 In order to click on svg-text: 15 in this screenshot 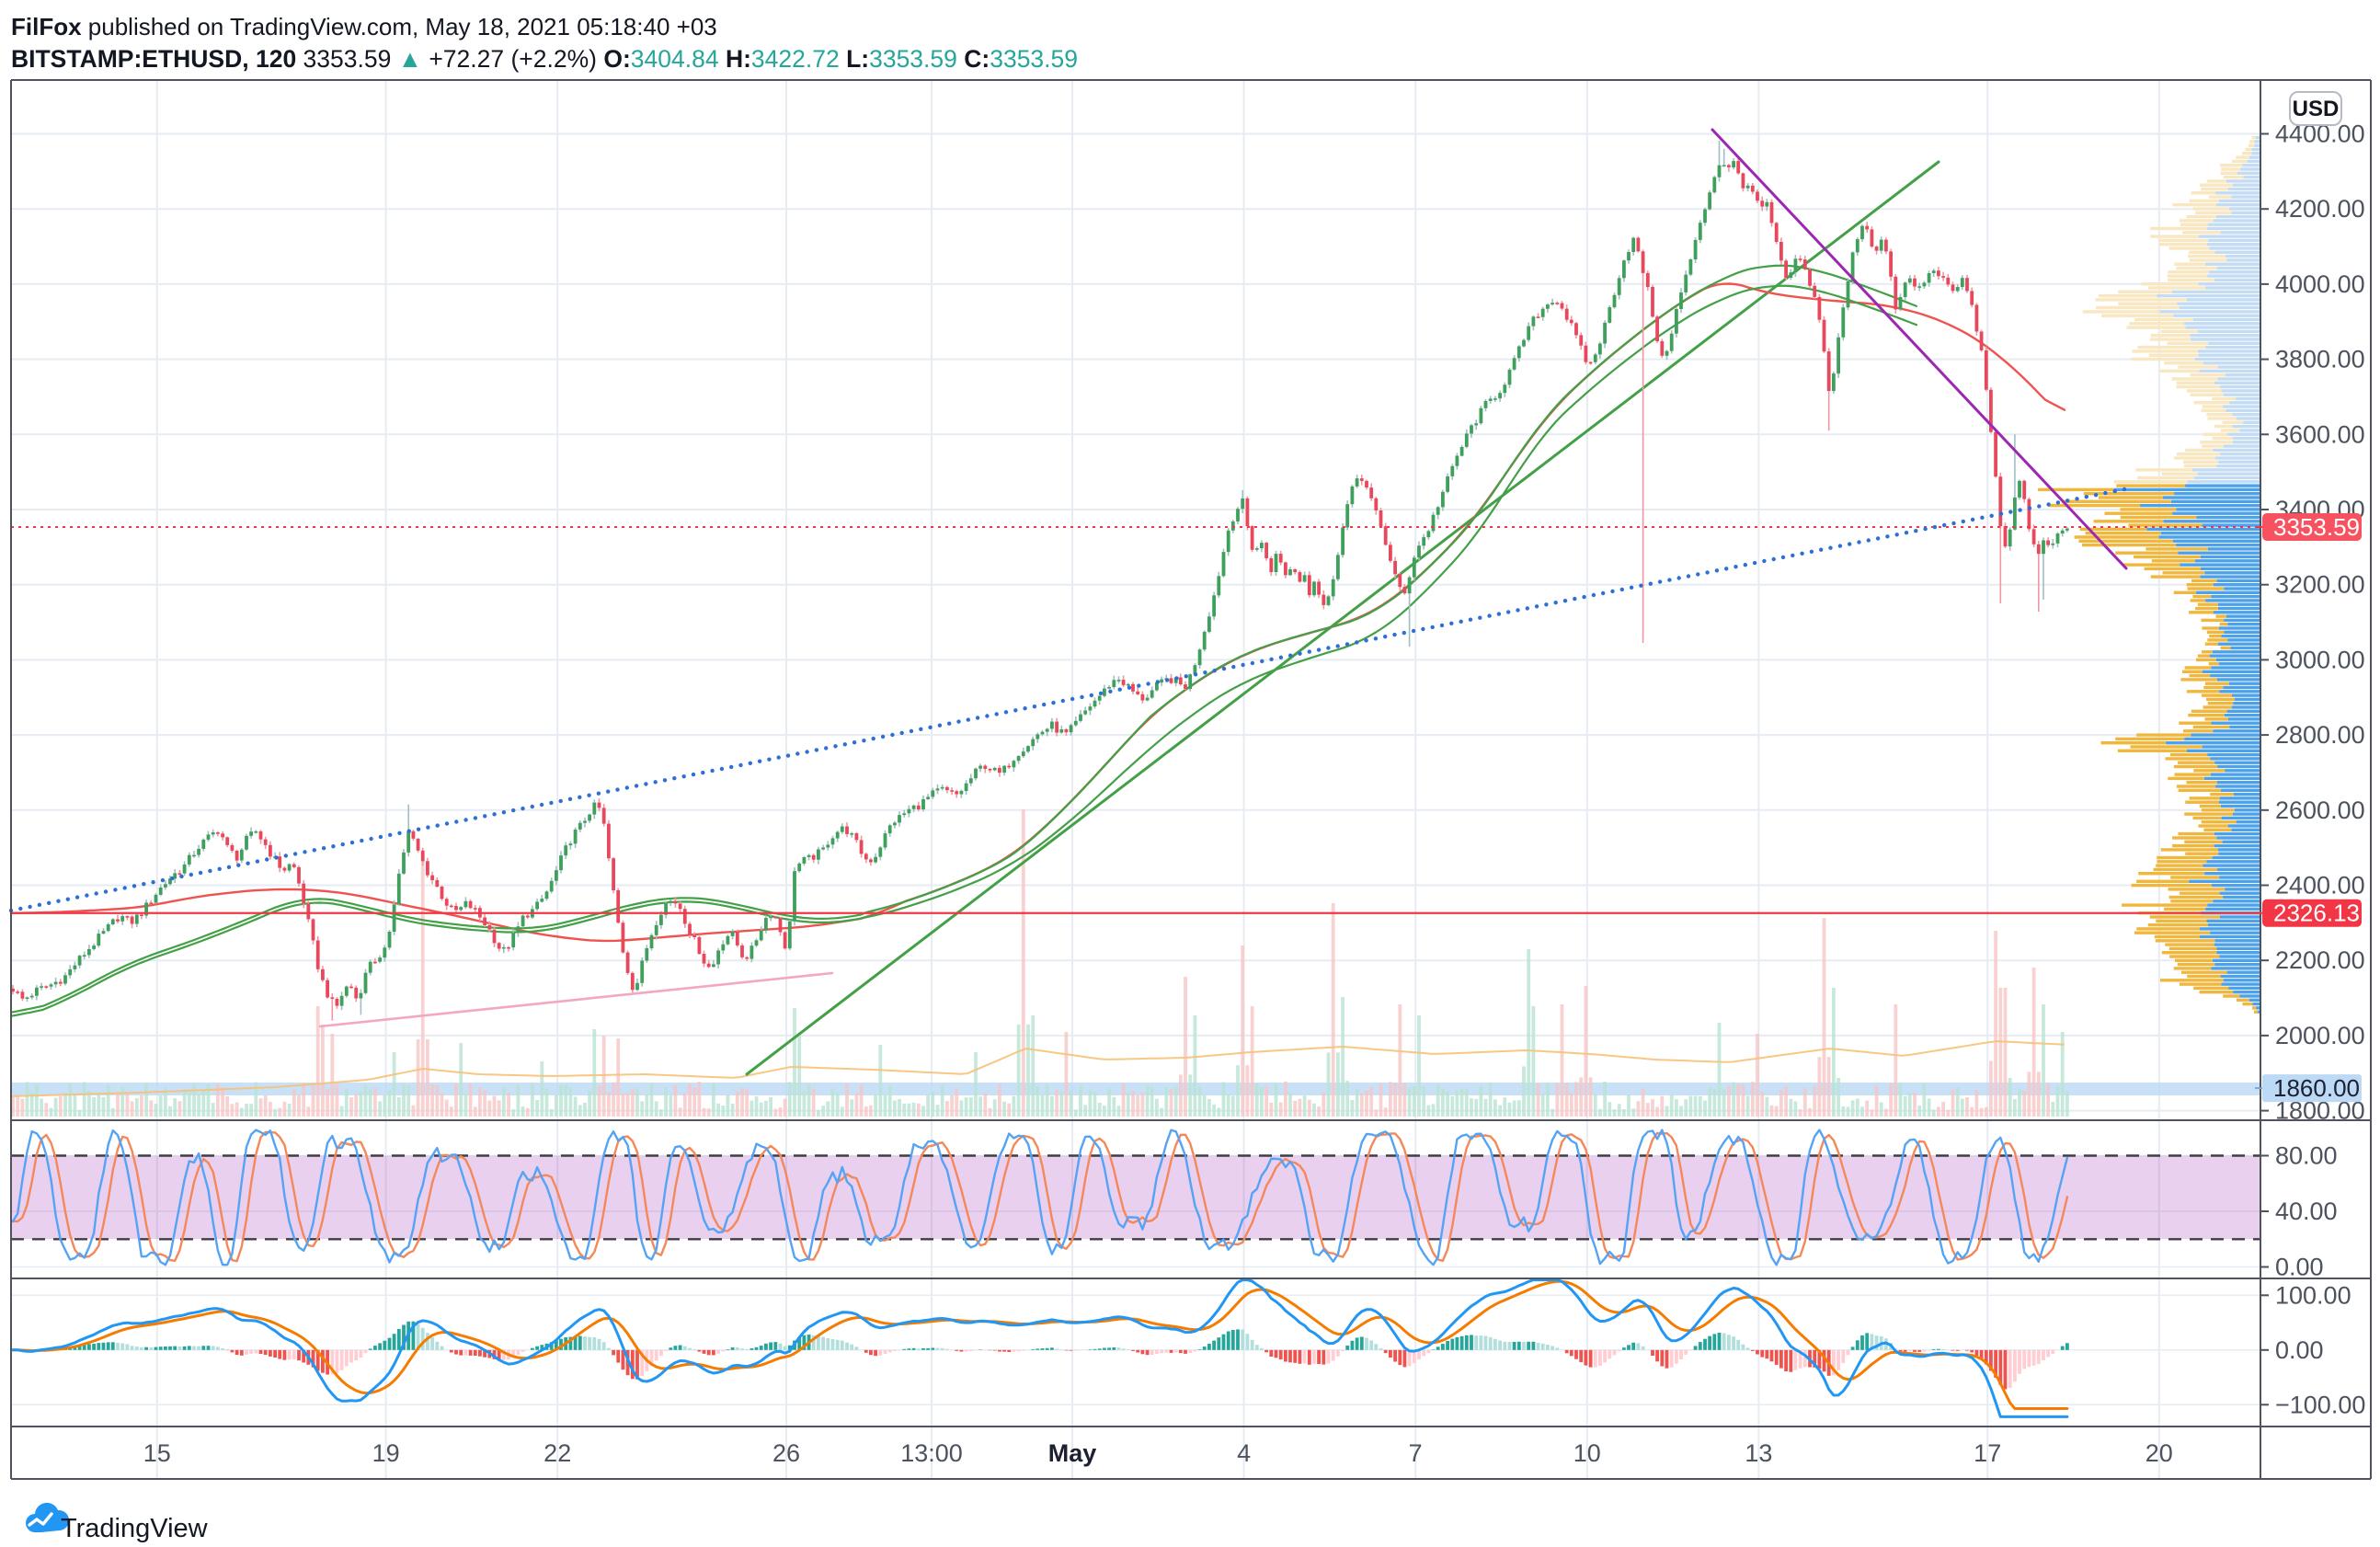, I will do `click(157, 1453)`.